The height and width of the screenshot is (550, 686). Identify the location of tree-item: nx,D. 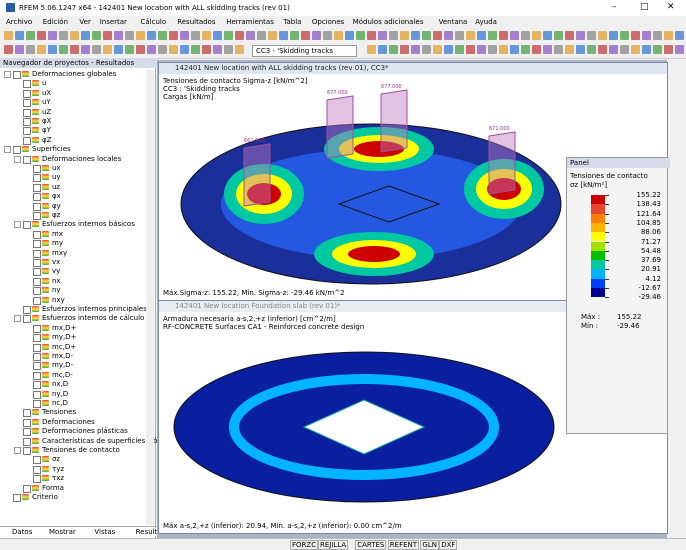
(72, 385).